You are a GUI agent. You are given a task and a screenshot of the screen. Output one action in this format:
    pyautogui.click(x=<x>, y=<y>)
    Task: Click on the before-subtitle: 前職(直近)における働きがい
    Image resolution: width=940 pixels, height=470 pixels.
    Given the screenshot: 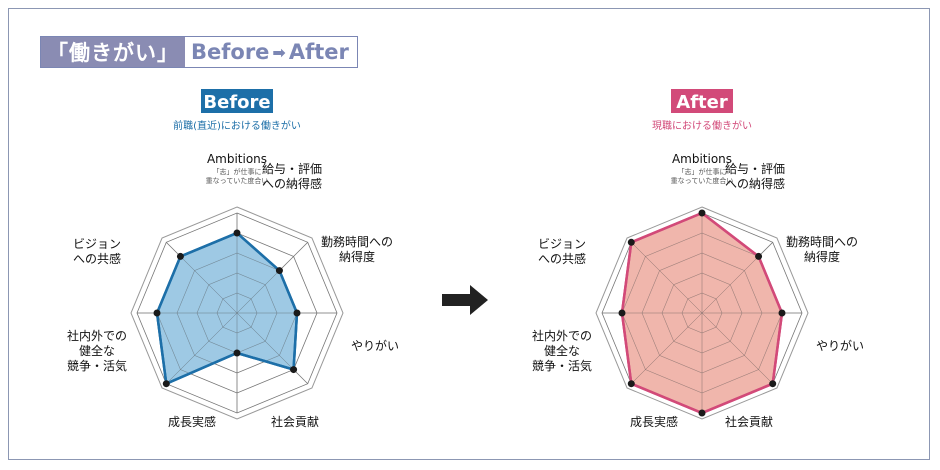 What is the action you would take?
    pyautogui.click(x=237, y=125)
    